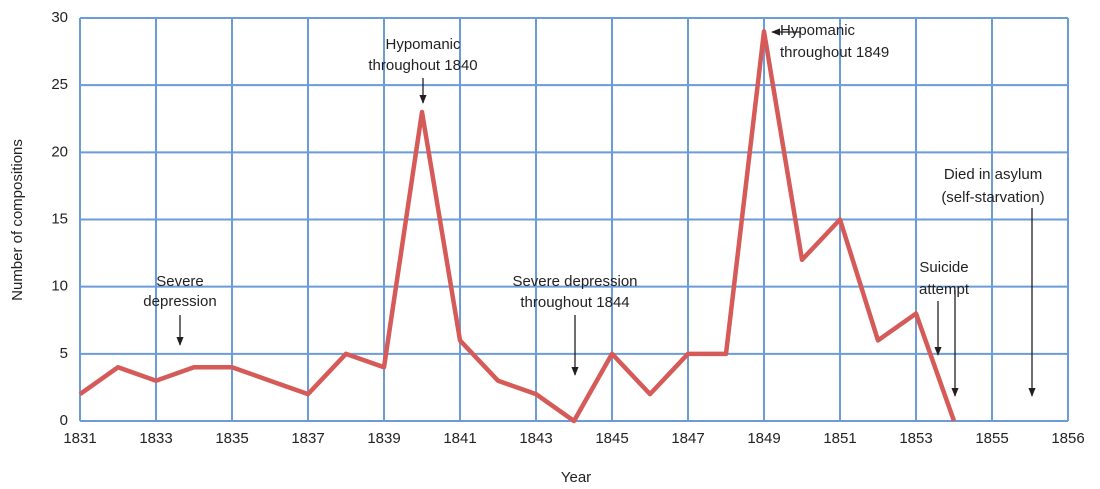 This screenshot has width=1100, height=489. Describe the element at coordinates (991, 438) in the screenshot. I see `x-tick-label: 1855` at that location.